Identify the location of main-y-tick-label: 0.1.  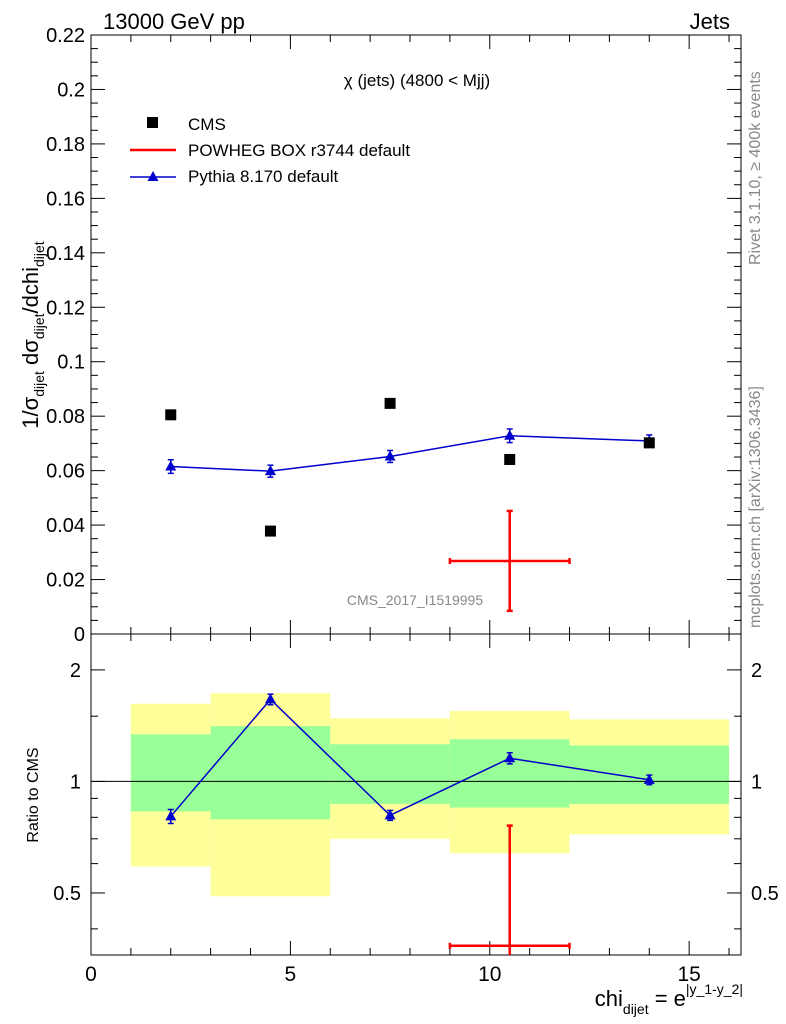
(71, 363).